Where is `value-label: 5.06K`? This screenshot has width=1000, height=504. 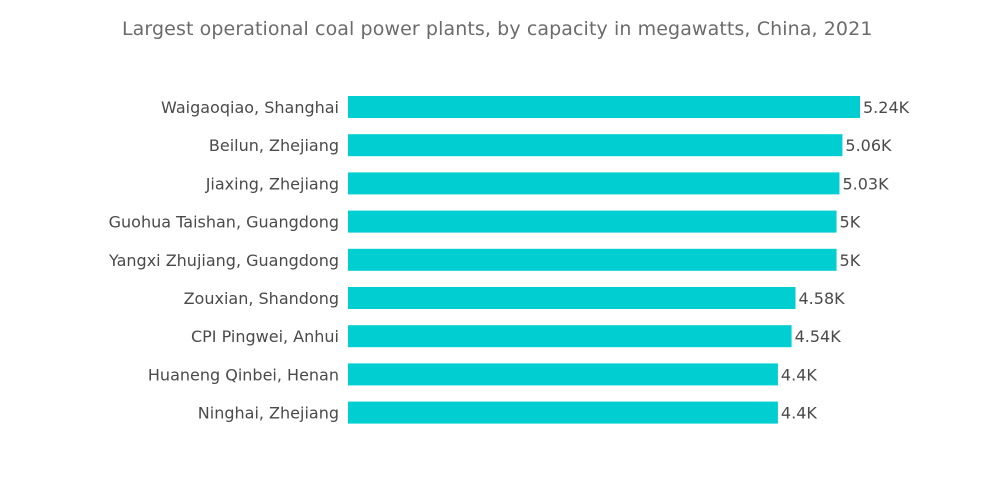 value-label: 5.06K is located at coordinates (868, 145).